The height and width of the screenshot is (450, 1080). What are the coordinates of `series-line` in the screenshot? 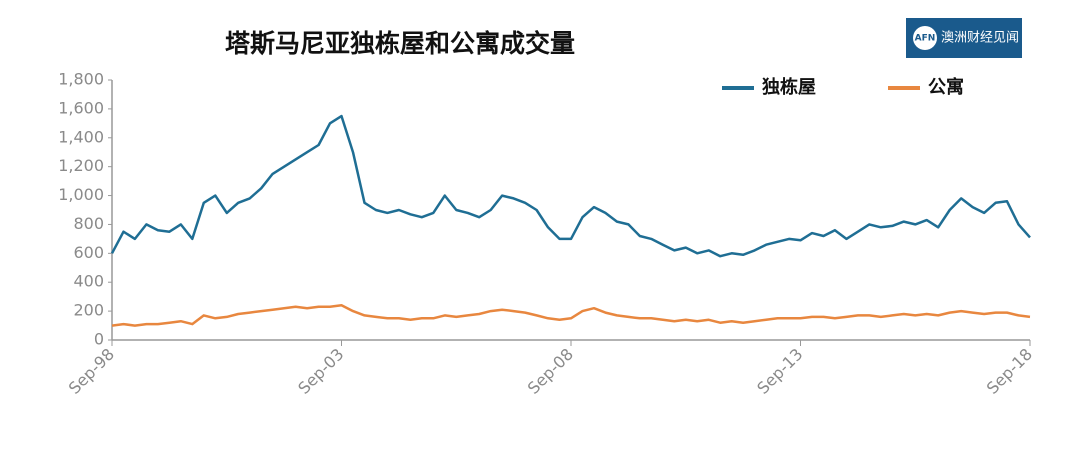 It's located at (571, 315).